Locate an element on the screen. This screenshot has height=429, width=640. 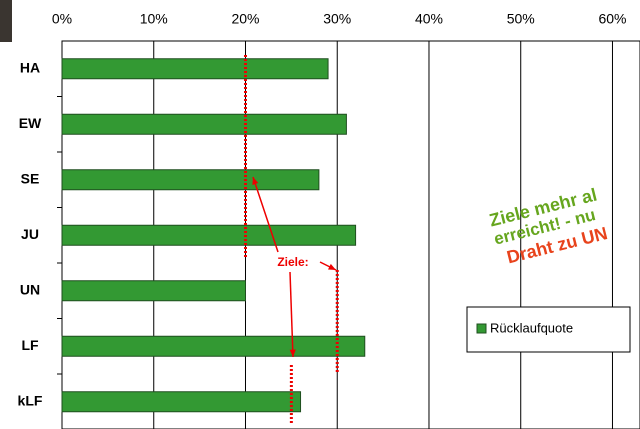
y-tick-label: SE is located at coordinates (30, 178).